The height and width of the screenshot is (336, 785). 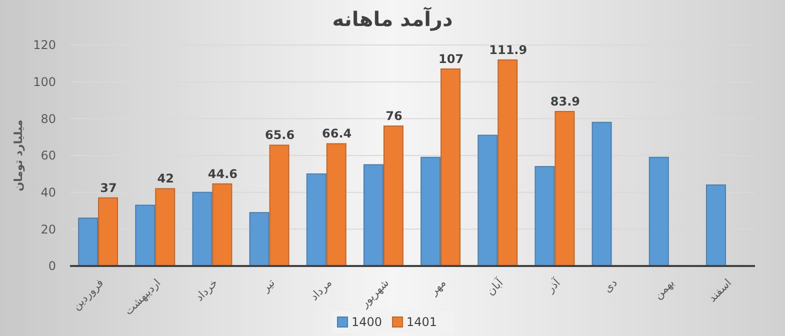 I want to click on x-tick-label: دی, so click(x=610, y=286).